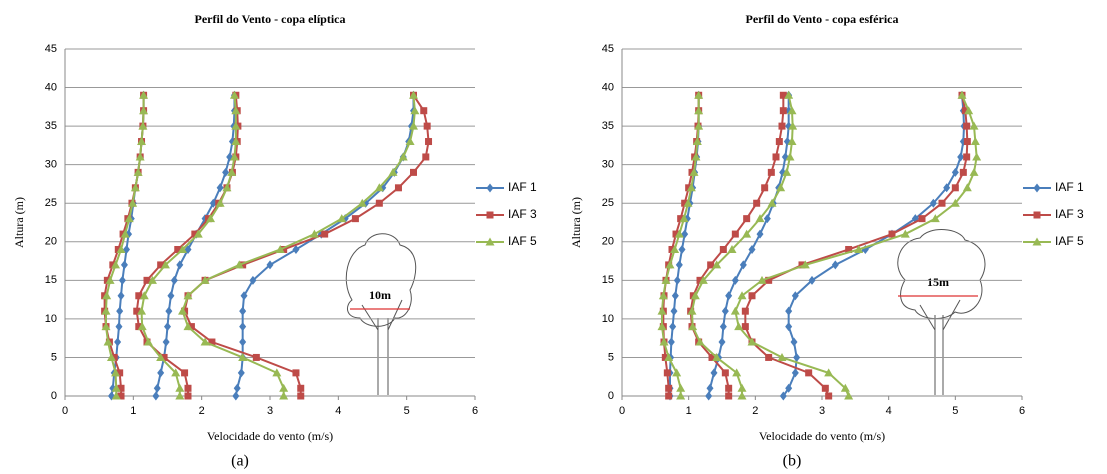 This screenshot has height=474, width=1107. I want to click on x-tick-label: 6, so click(1022, 411).